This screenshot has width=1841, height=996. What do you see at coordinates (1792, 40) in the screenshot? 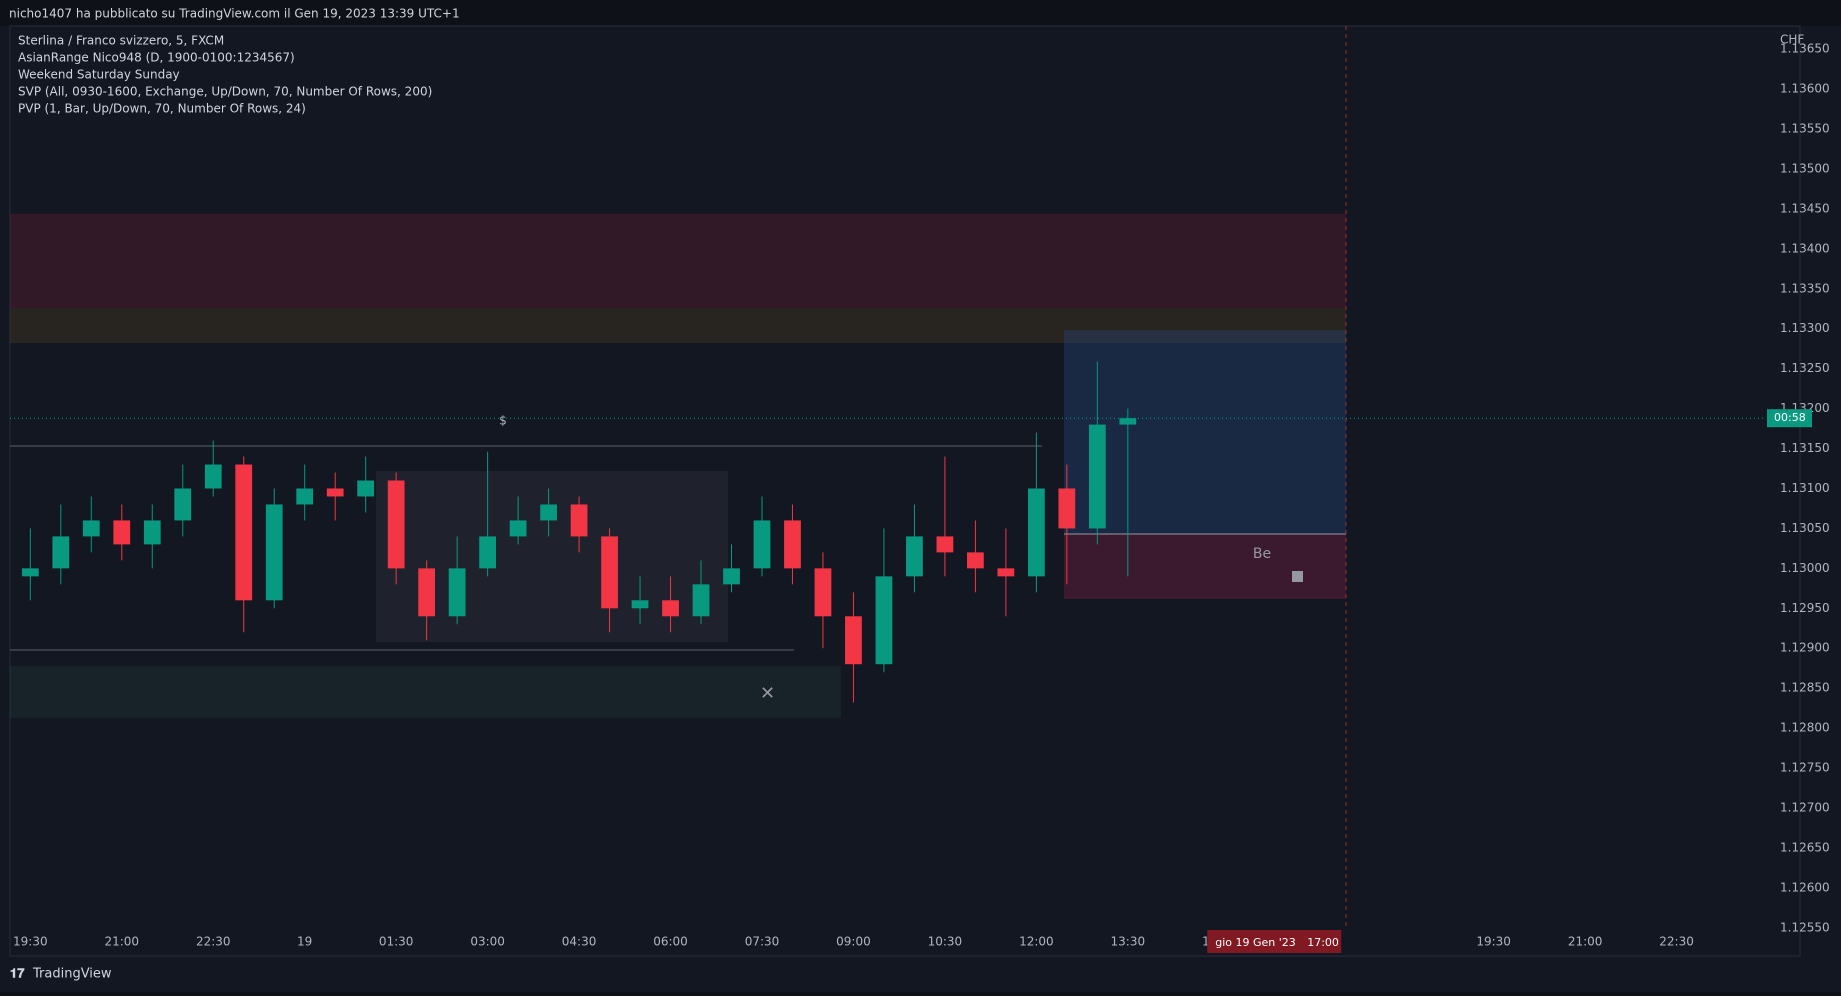
I see `currency: CHF` at bounding box center [1792, 40].